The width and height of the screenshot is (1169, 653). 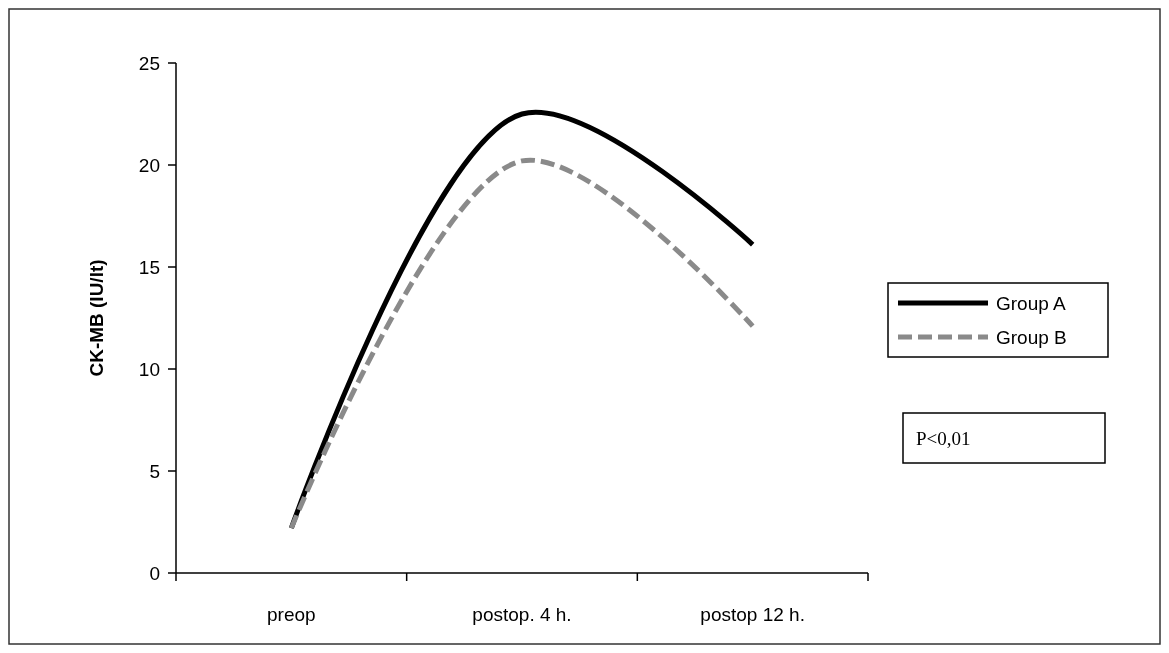 I want to click on x-tick-label: postop. 4 h., so click(x=522, y=614).